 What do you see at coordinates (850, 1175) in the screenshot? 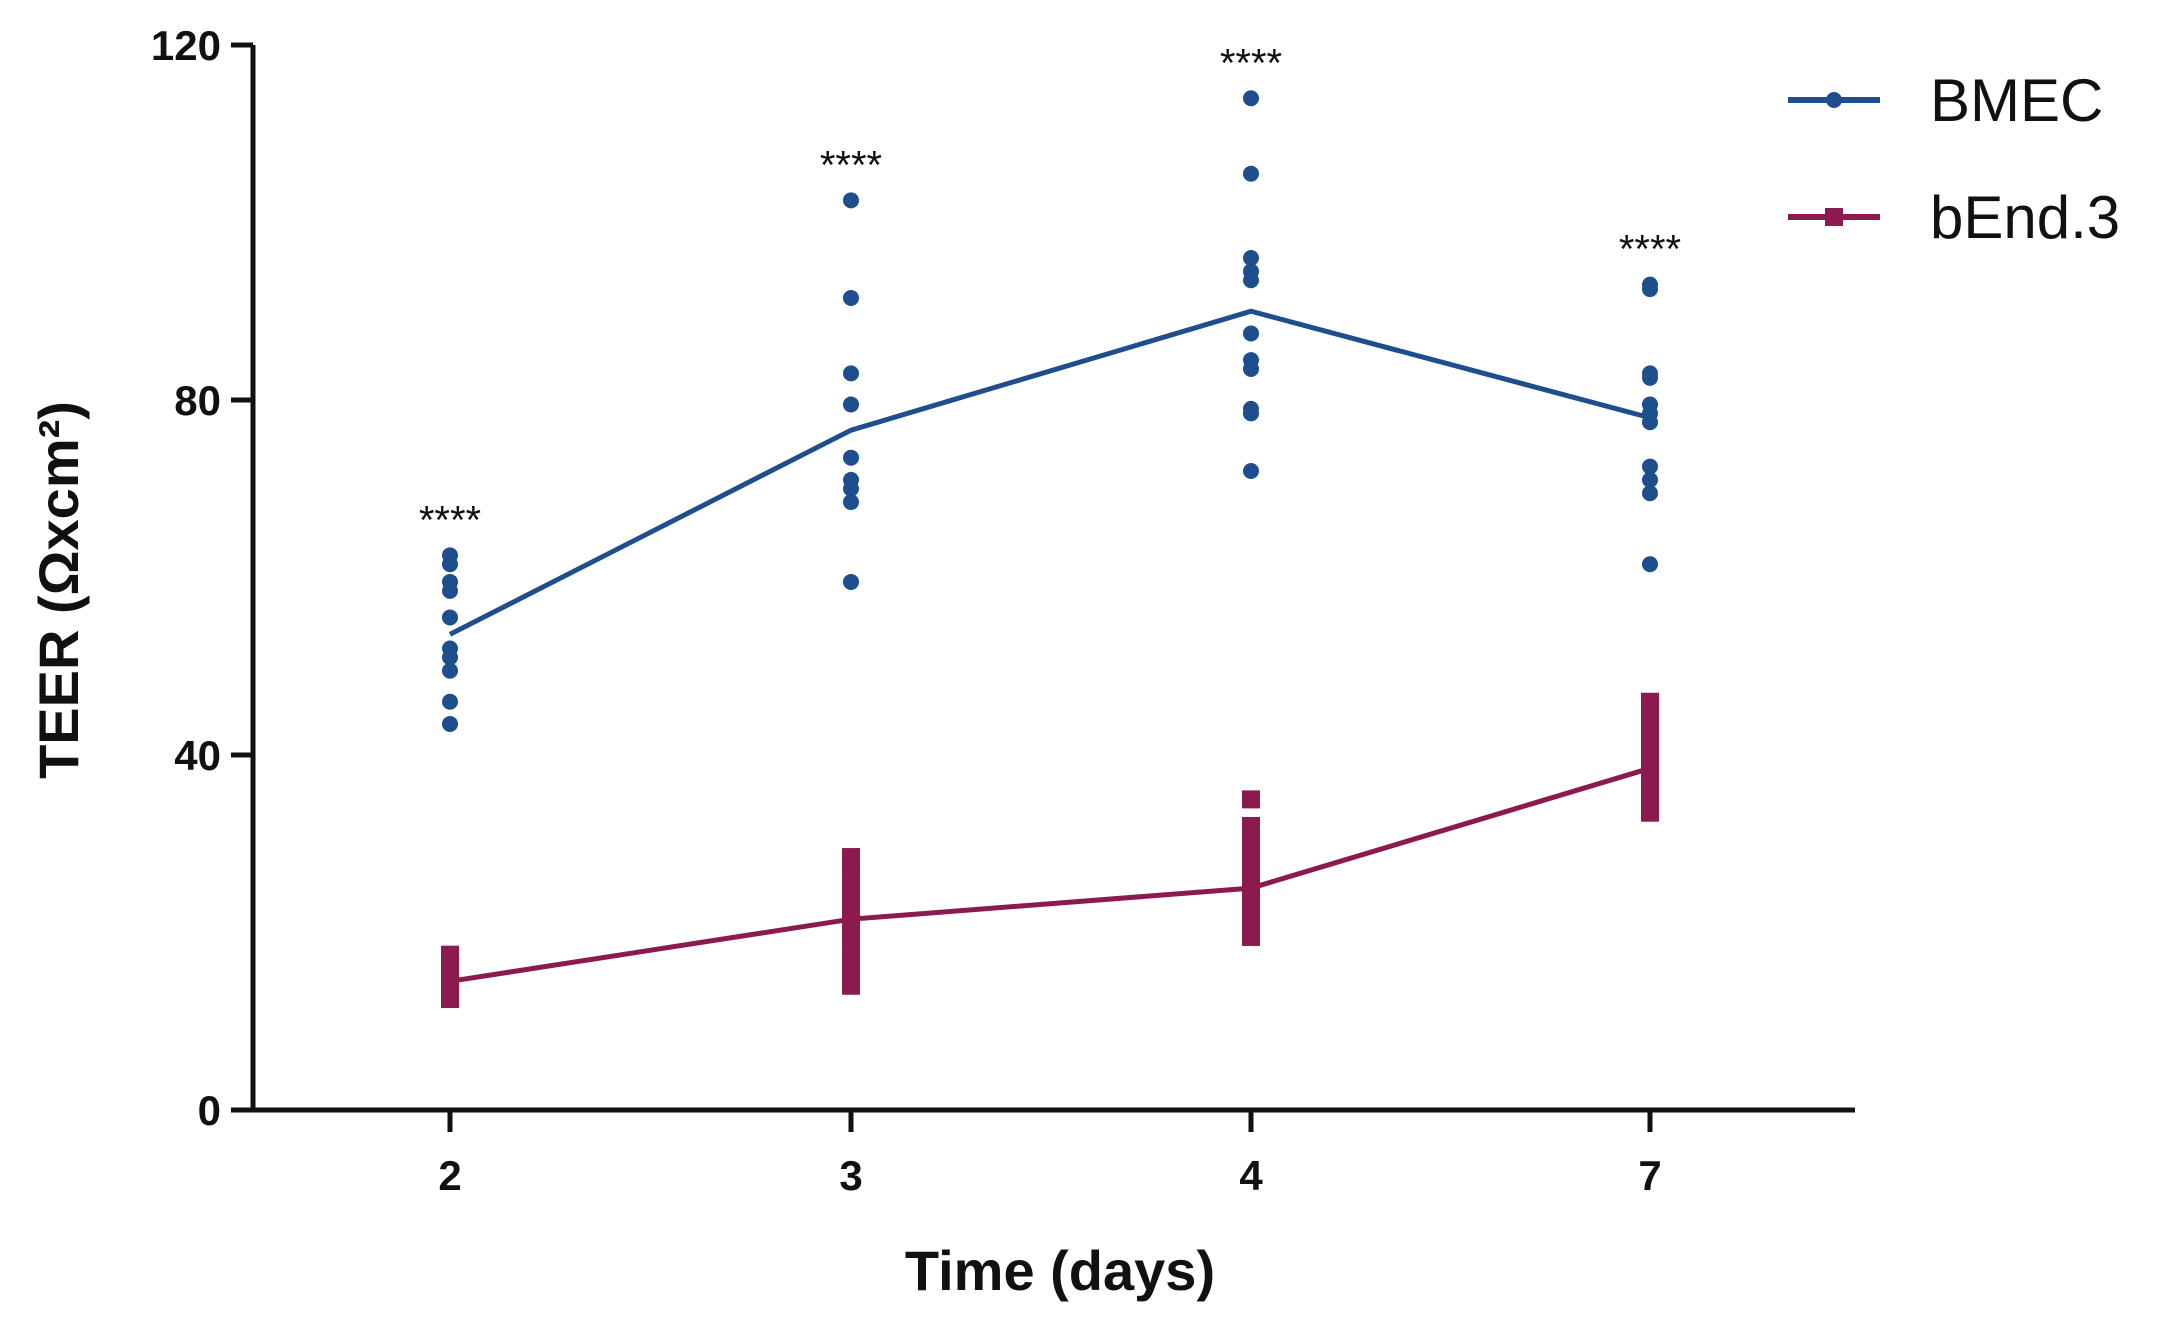
I see `x-tick-label: 3` at bounding box center [850, 1175].